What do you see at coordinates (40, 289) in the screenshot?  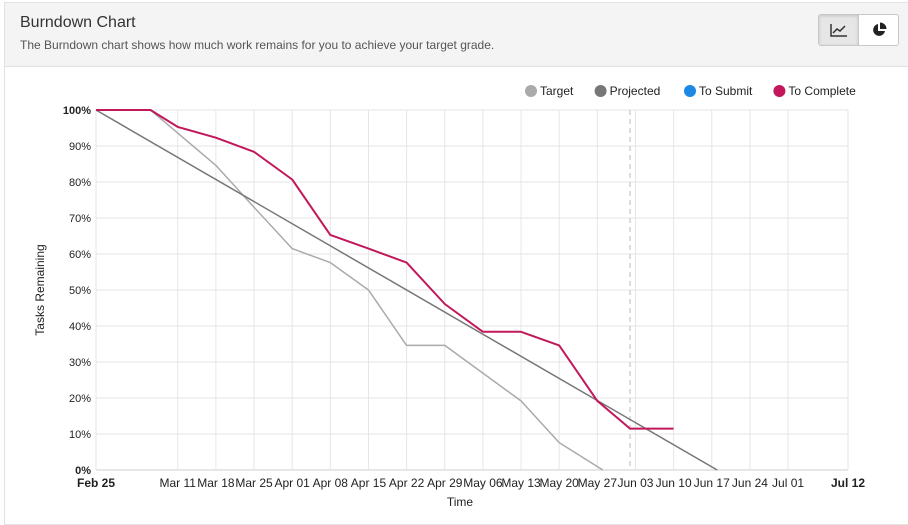 I see `y-axis-title: Tasks Remaining` at bounding box center [40, 289].